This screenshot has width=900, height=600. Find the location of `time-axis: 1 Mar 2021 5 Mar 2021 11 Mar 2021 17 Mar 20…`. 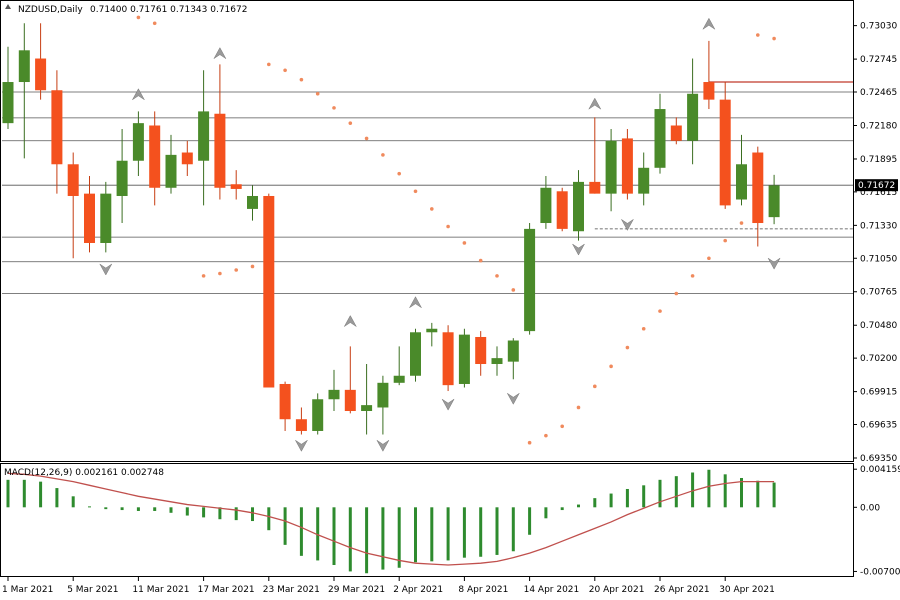

time-axis: 1 Mar 2021 5 Mar 2021 11 Mar 2021 17 Mar 20… is located at coordinates (388, 586).